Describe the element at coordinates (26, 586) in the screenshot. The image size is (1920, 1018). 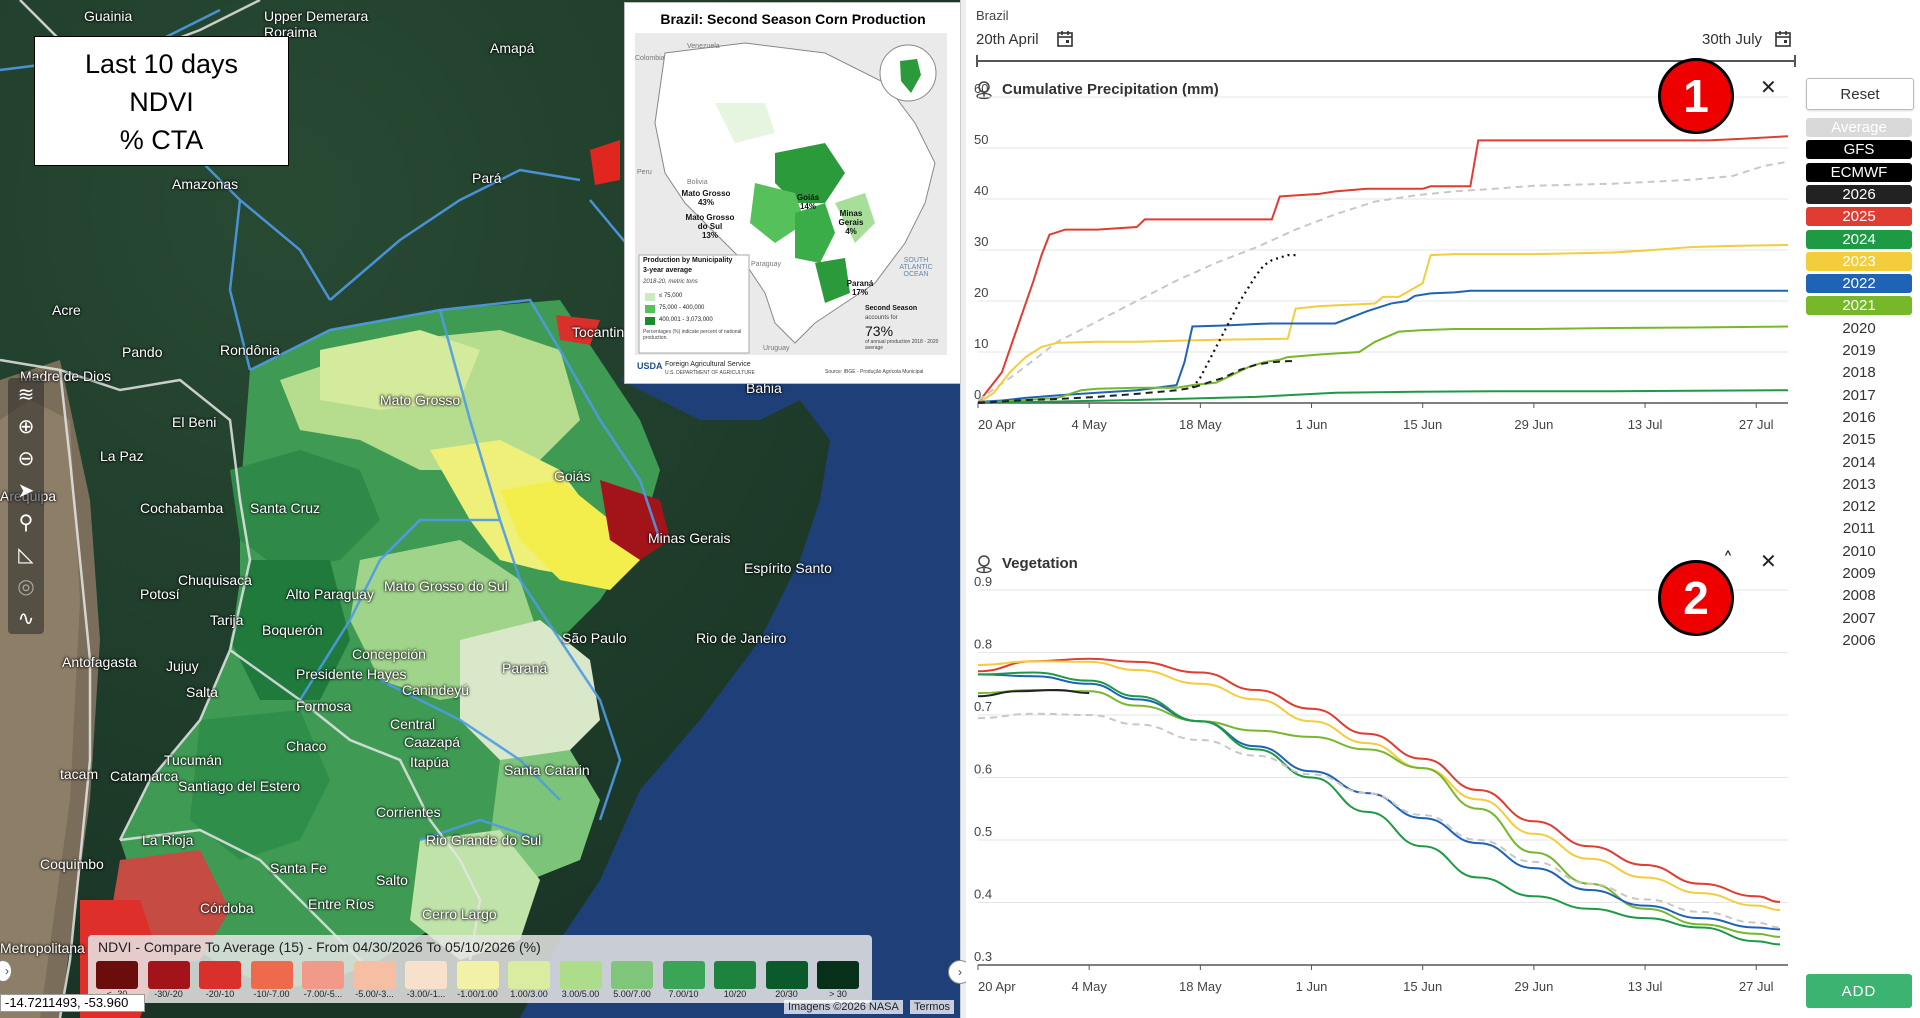
I see `locate-icon: ◎` at that location.